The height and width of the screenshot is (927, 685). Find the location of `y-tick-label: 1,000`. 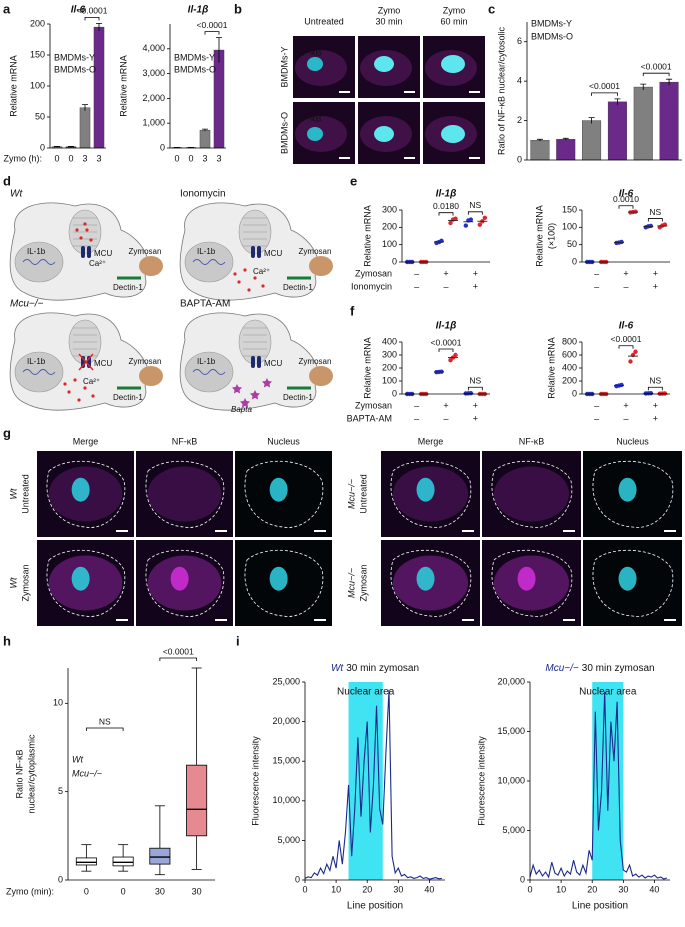

y-tick-label: 1,000 is located at coordinates (153, 123).